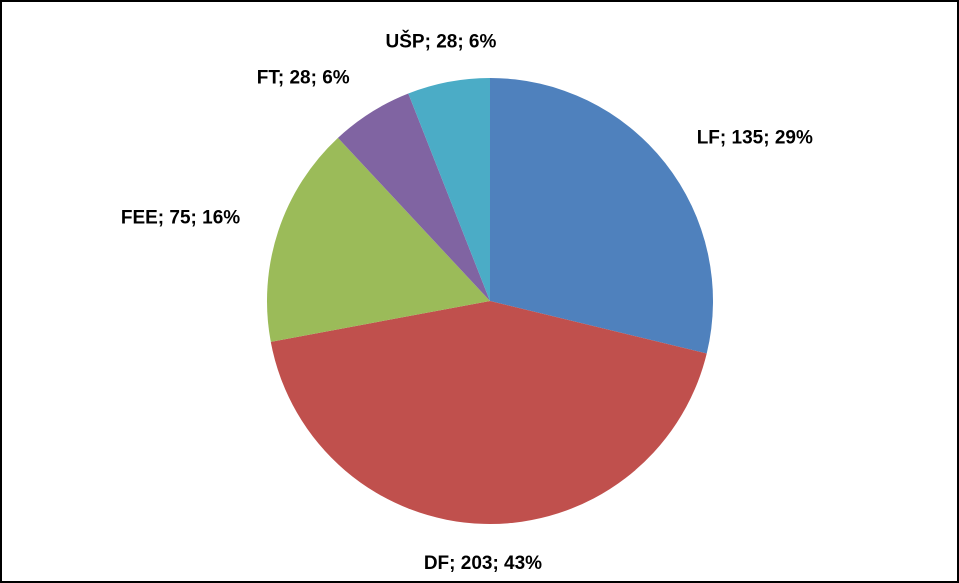  I want to click on data-label: LF; 135; 29%, so click(755, 137).